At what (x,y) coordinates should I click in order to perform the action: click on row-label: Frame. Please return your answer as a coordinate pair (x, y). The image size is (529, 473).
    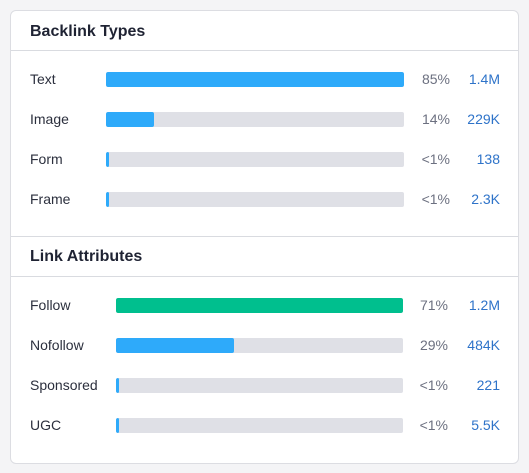
    Looking at the image, I should click on (50, 199).